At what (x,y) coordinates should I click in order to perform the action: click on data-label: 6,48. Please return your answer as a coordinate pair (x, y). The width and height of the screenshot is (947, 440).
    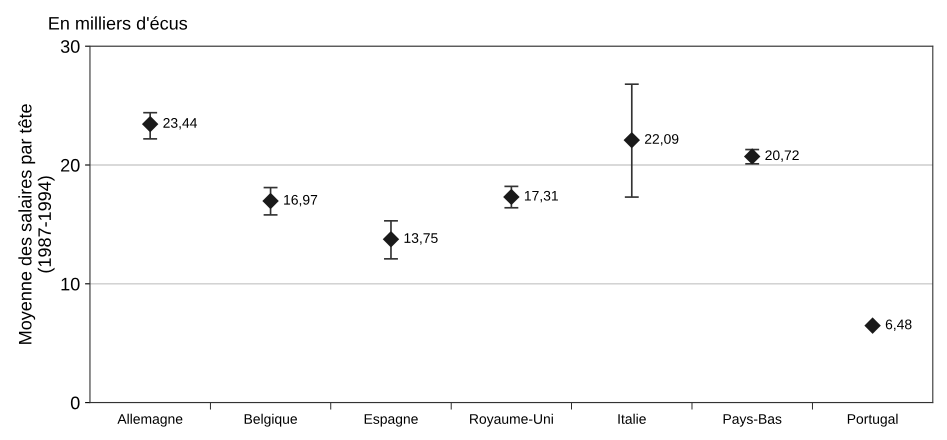
    Looking at the image, I should click on (899, 325).